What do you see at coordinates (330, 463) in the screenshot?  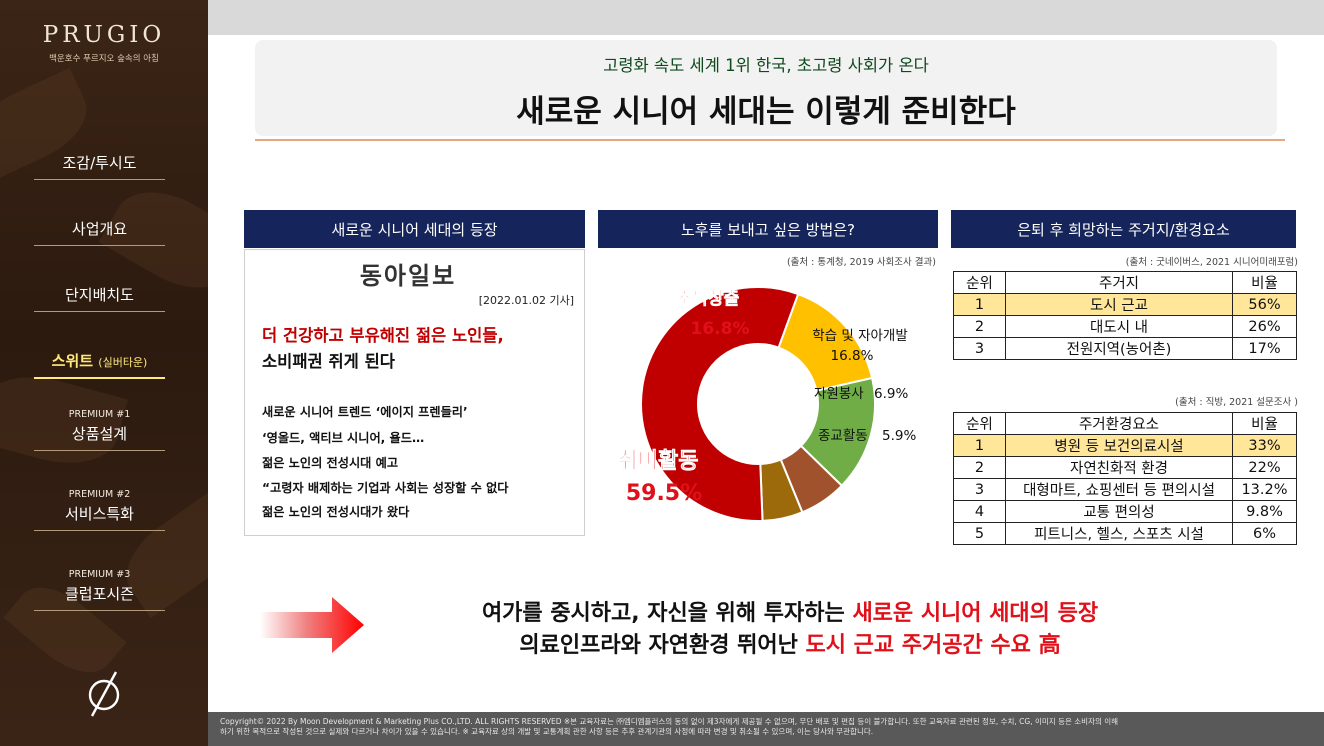 I see `article-line: 젊은 노인의 전성시대 예고` at bounding box center [330, 463].